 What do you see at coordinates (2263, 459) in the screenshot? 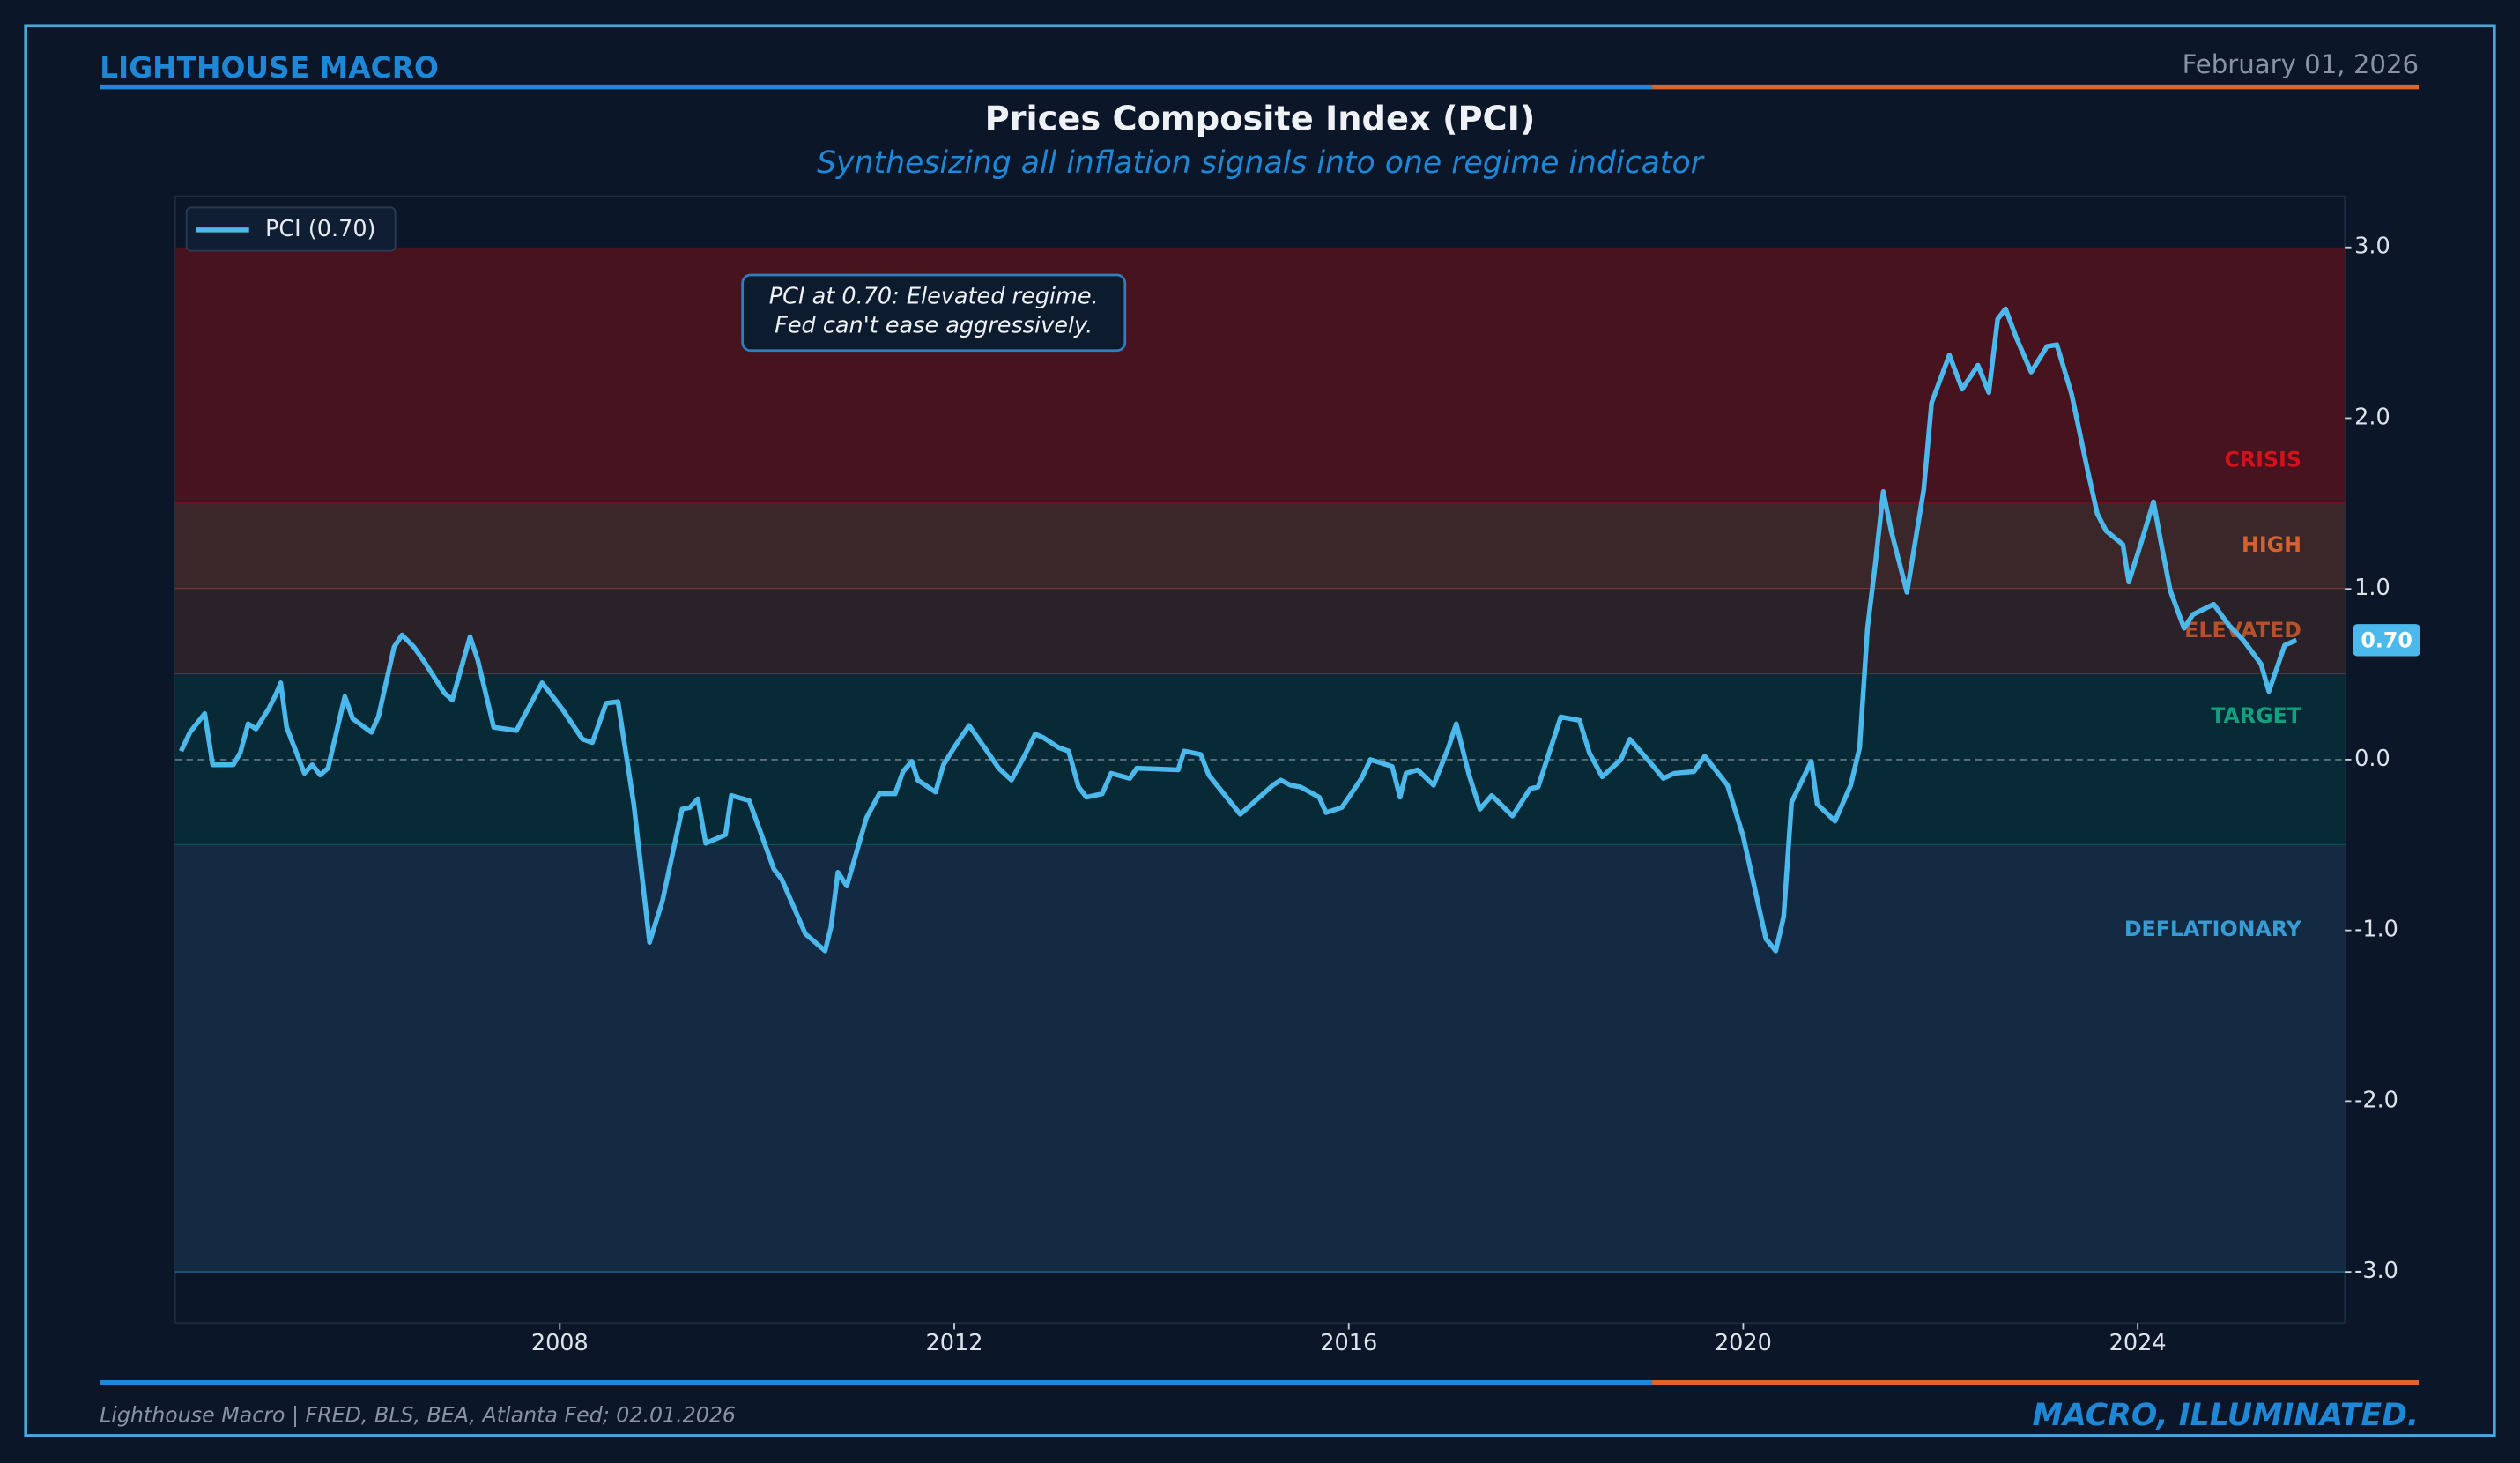
I see `band-label: CRISIS` at bounding box center [2263, 459].